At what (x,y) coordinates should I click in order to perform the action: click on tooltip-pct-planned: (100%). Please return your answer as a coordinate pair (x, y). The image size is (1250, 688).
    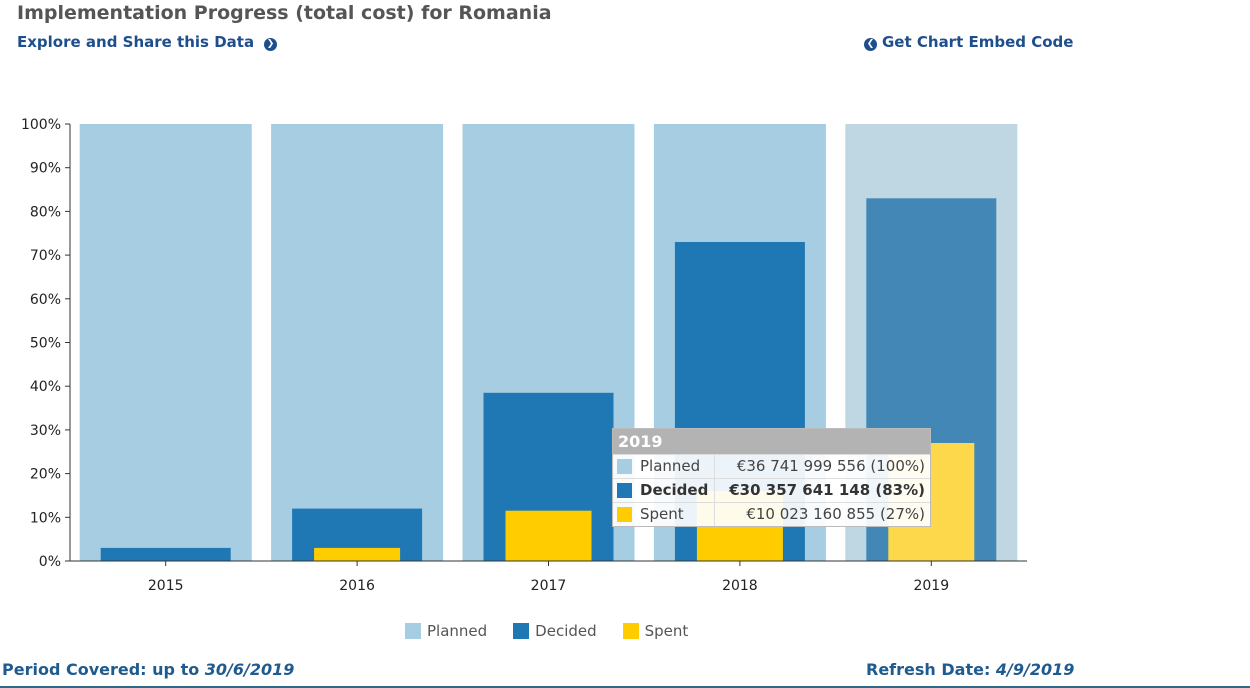
    Looking at the image, I should click on (897, 466).